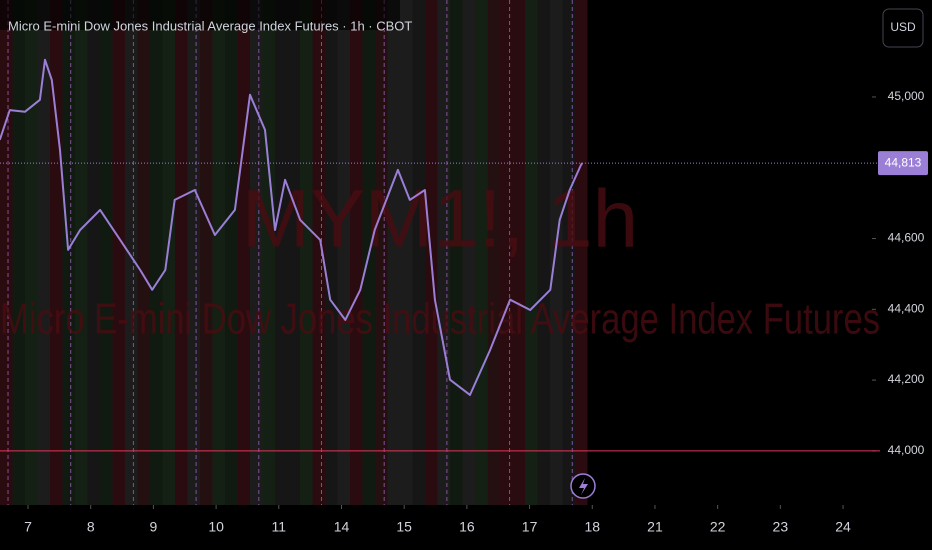  I want to click on title-bg, so click(200, 15).